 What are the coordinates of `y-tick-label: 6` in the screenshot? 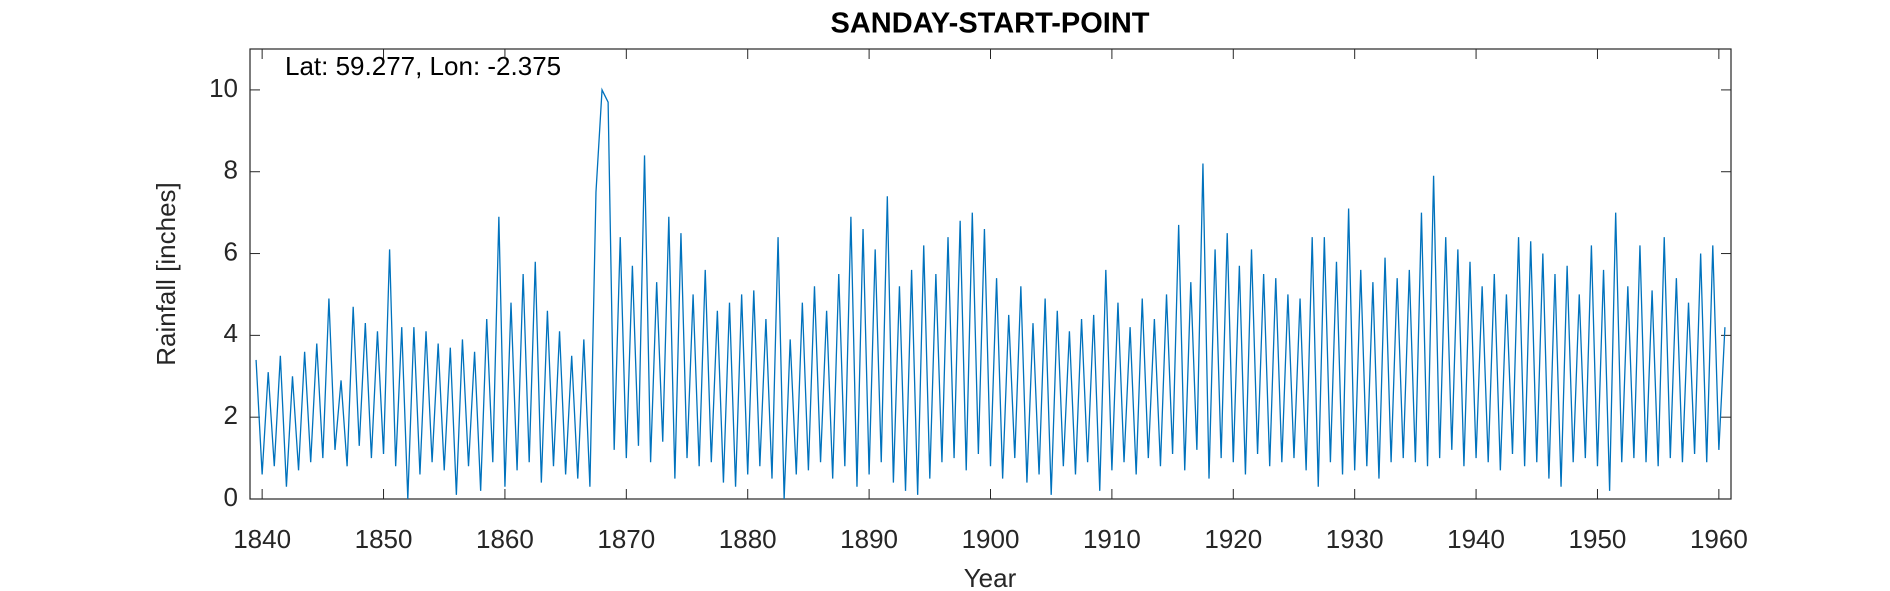 It's located at (231, 251).